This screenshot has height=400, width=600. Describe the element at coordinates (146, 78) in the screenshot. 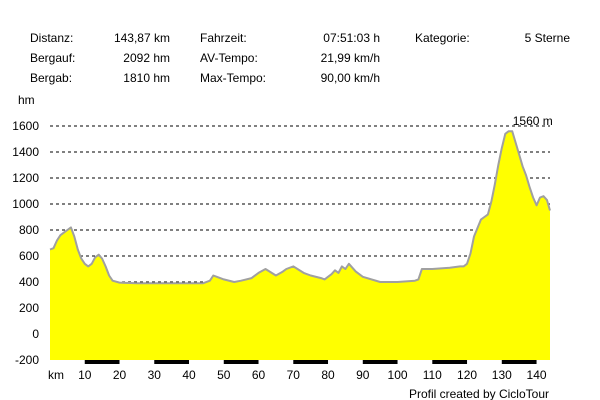

I see `descent-value: 1810 hm` at that location.